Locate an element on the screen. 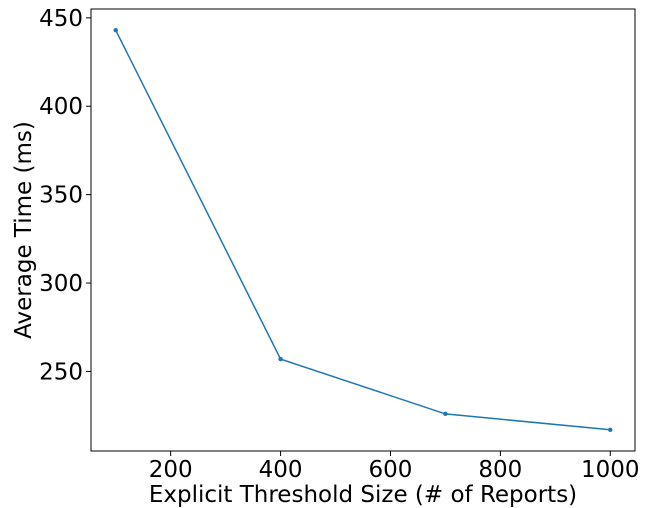  y-axis-label: Average Time (ms) is located at coordinates (24, 230).